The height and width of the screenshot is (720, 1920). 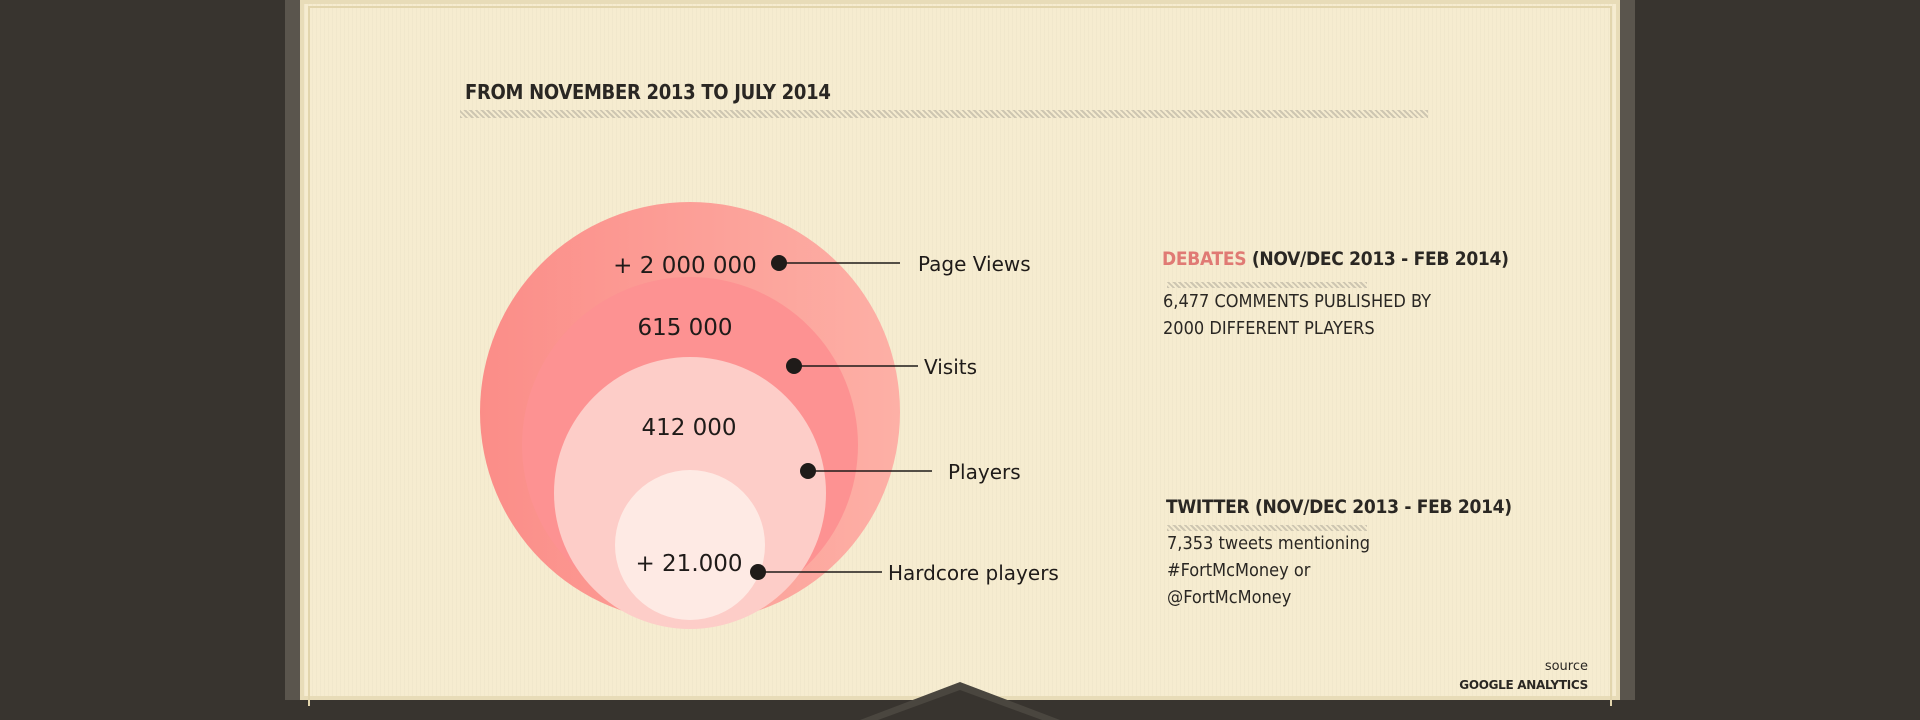 What do you see at coordinates (1204, 259) in the screenshot?
I see `debates-highlight: DEBATES` at bounding box center [1204, 259].